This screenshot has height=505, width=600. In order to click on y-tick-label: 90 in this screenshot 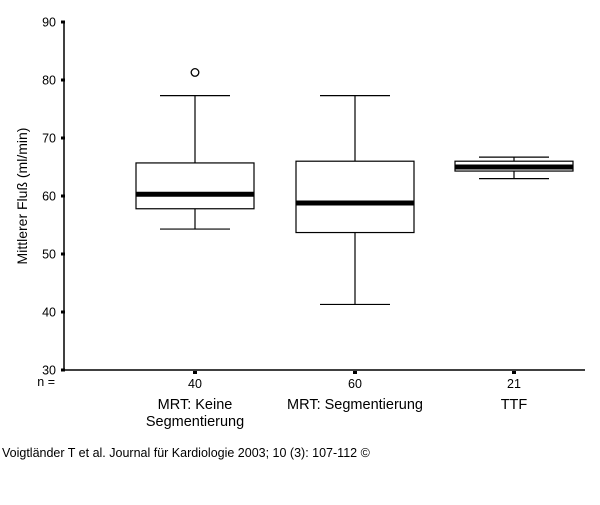, I will do `click(49, 23)`.